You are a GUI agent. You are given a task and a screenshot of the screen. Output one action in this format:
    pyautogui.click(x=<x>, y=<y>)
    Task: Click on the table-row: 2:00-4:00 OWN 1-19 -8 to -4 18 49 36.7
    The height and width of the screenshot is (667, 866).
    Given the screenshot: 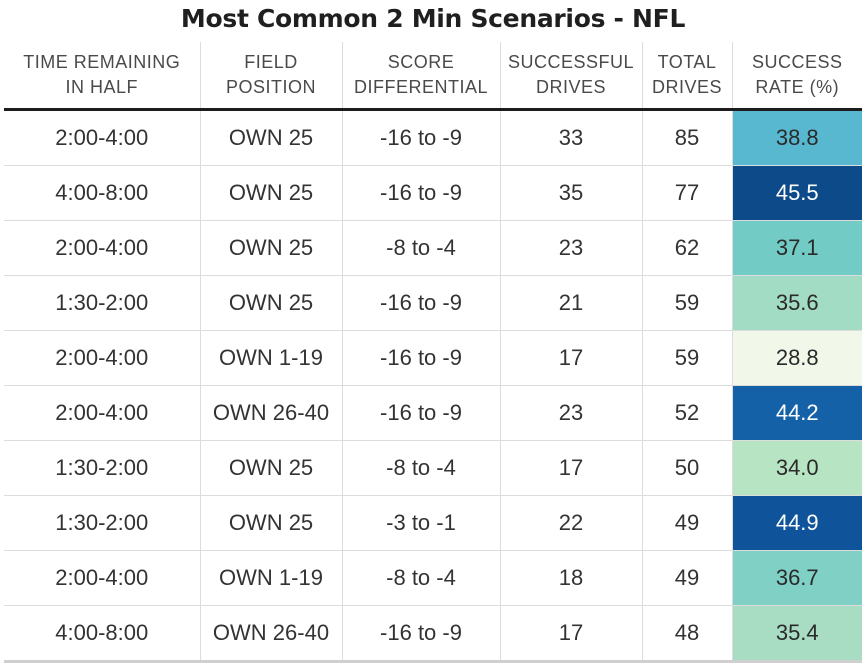 What is the action you would take?
    pyautogui.click(x=433, y=578)
    